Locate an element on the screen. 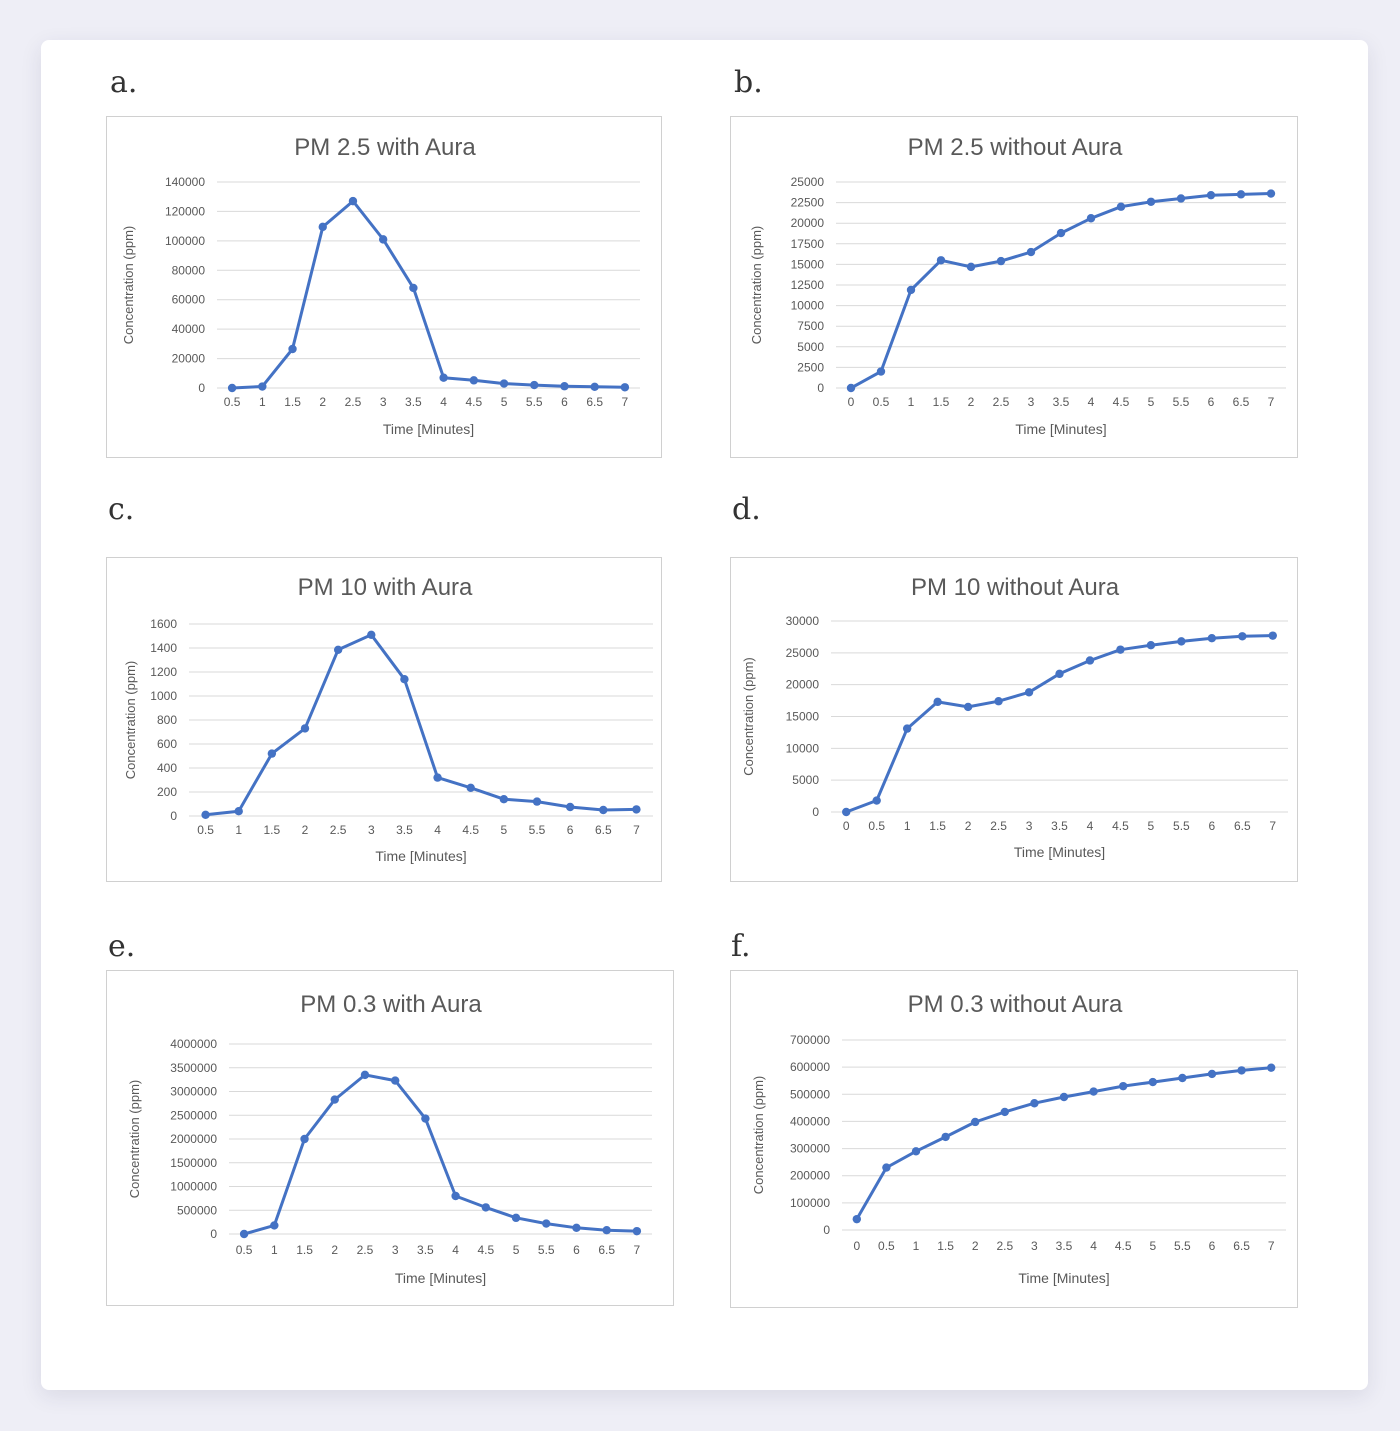 The image size is (1400, 1431). y-tick-label: 400 is located at coordinates (167, 768).